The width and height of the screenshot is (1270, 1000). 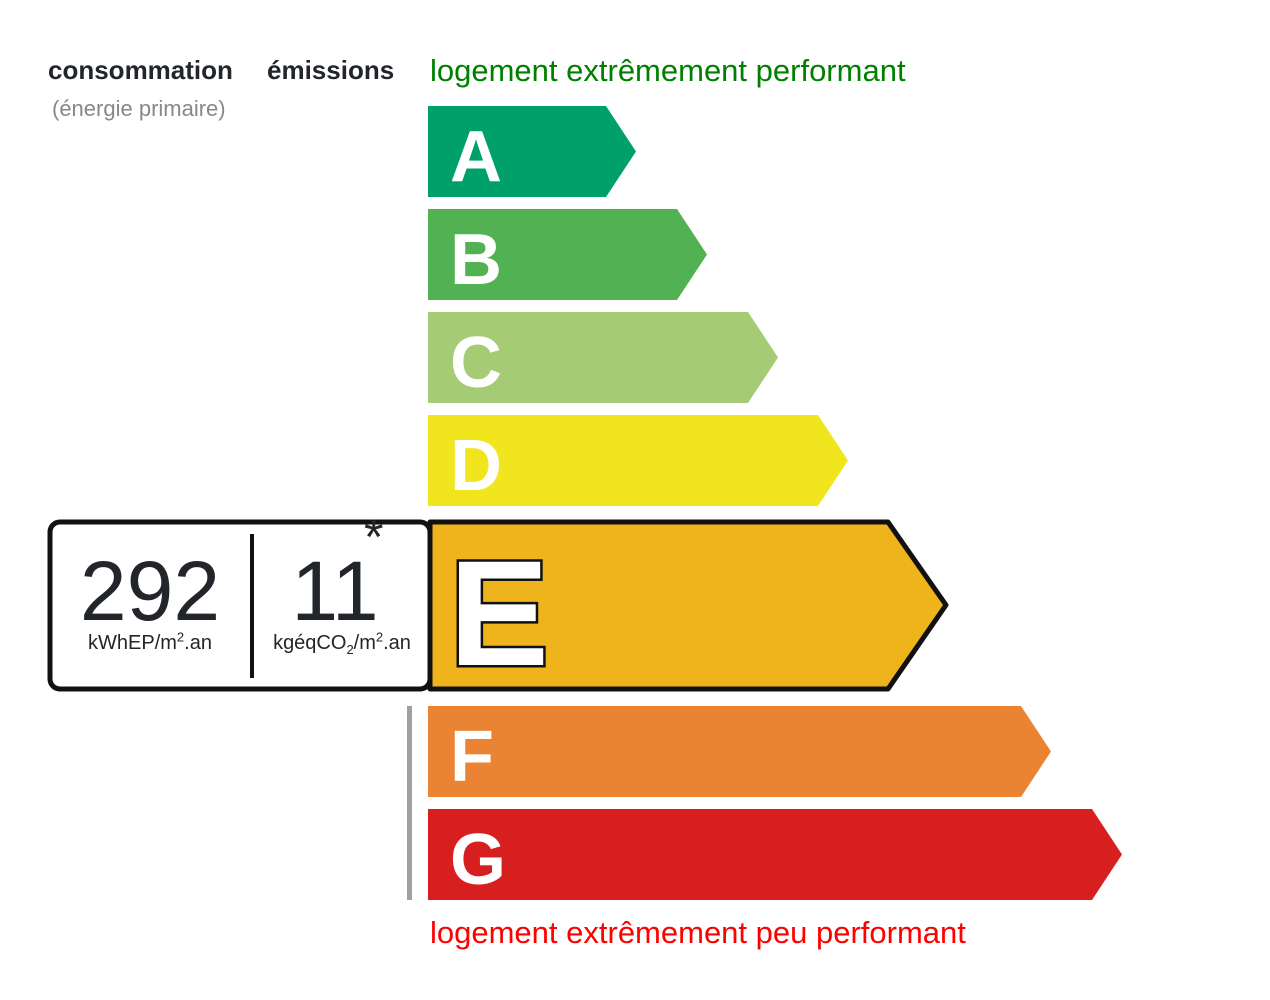 I want to click on class-letter-B: B, so click(x=476, y=260).